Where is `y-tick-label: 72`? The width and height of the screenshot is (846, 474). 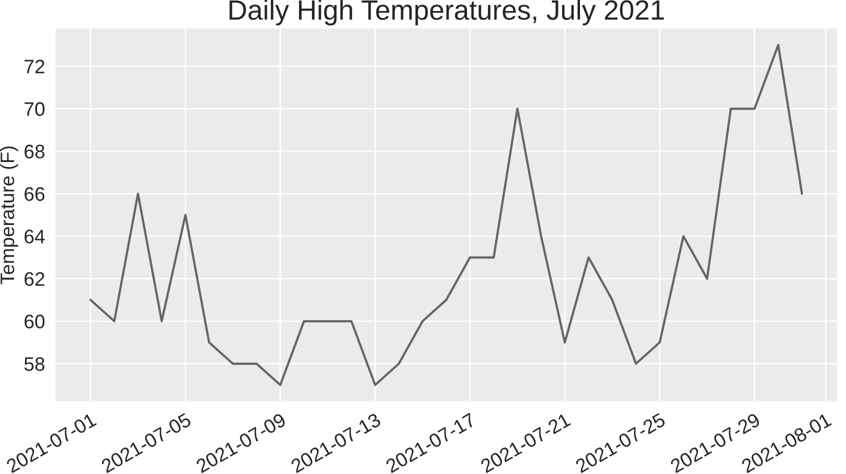 y-tick-label: 72 is located at coordinates (34, 67).